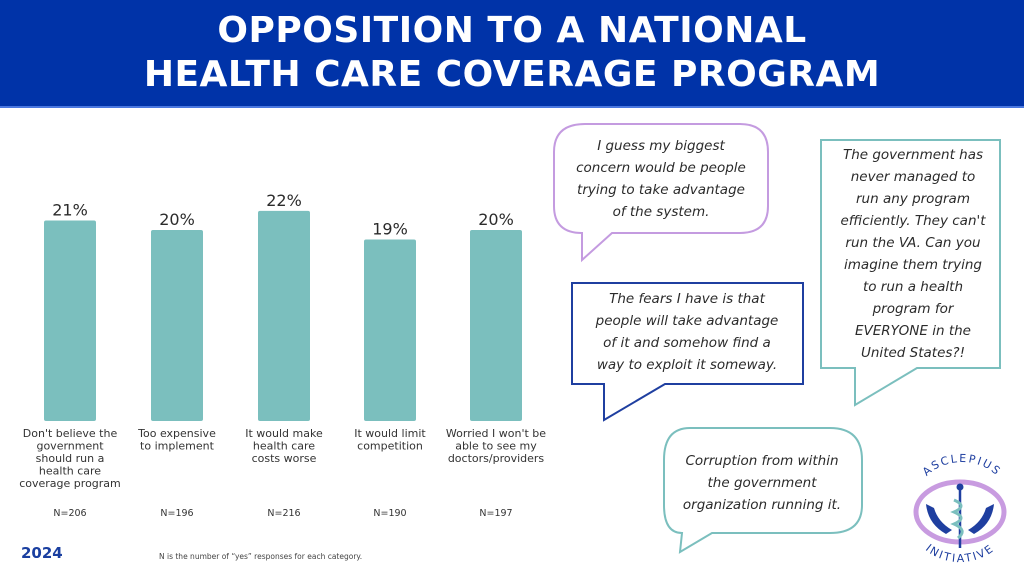  What do you see at coordinates (687, 343) in the screenshot?
I see `quote-3-line: of it and somehow find a` at bounding box center [687, 343].